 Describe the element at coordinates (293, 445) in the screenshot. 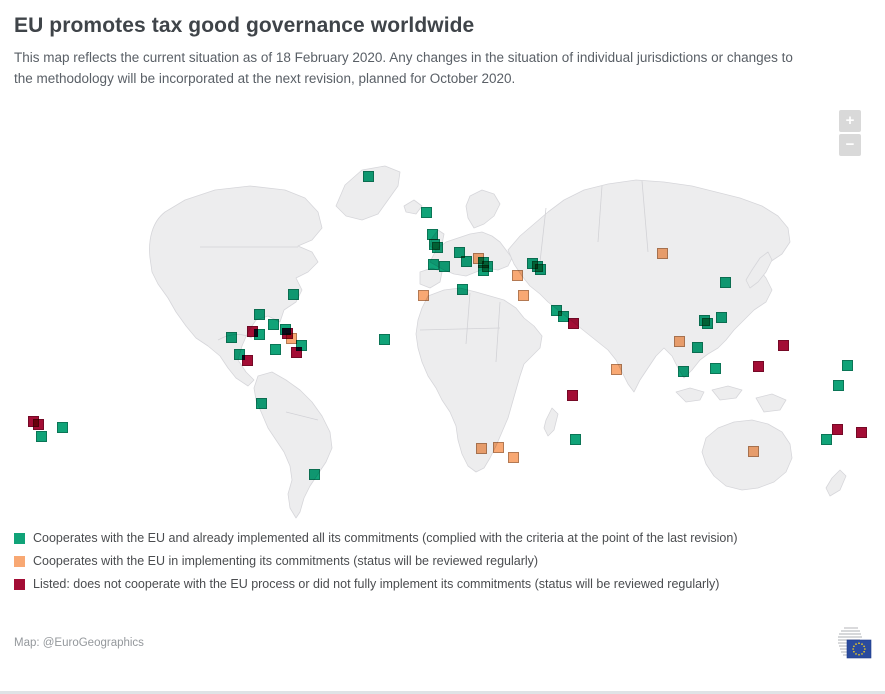

I see `landmass-south-america` at that location.